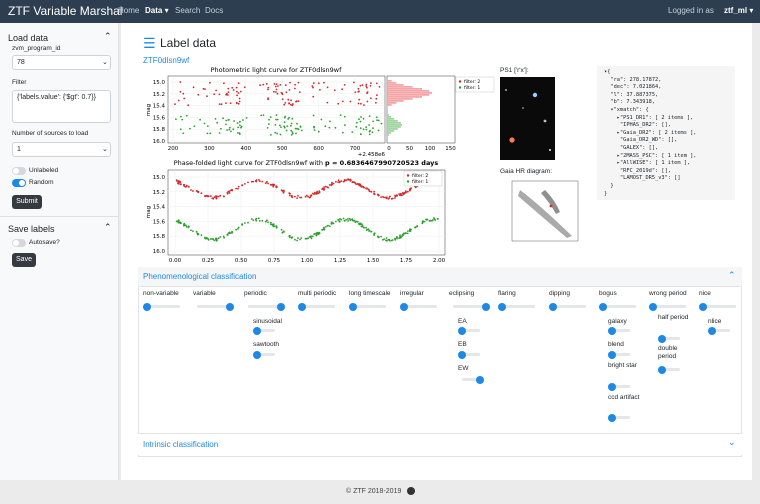 The height and width of the screenshot is (504, 760). What do you see at coordinates (61, 149) in the screenshot?
I see `select: 1` at bounding box center [61, 149].